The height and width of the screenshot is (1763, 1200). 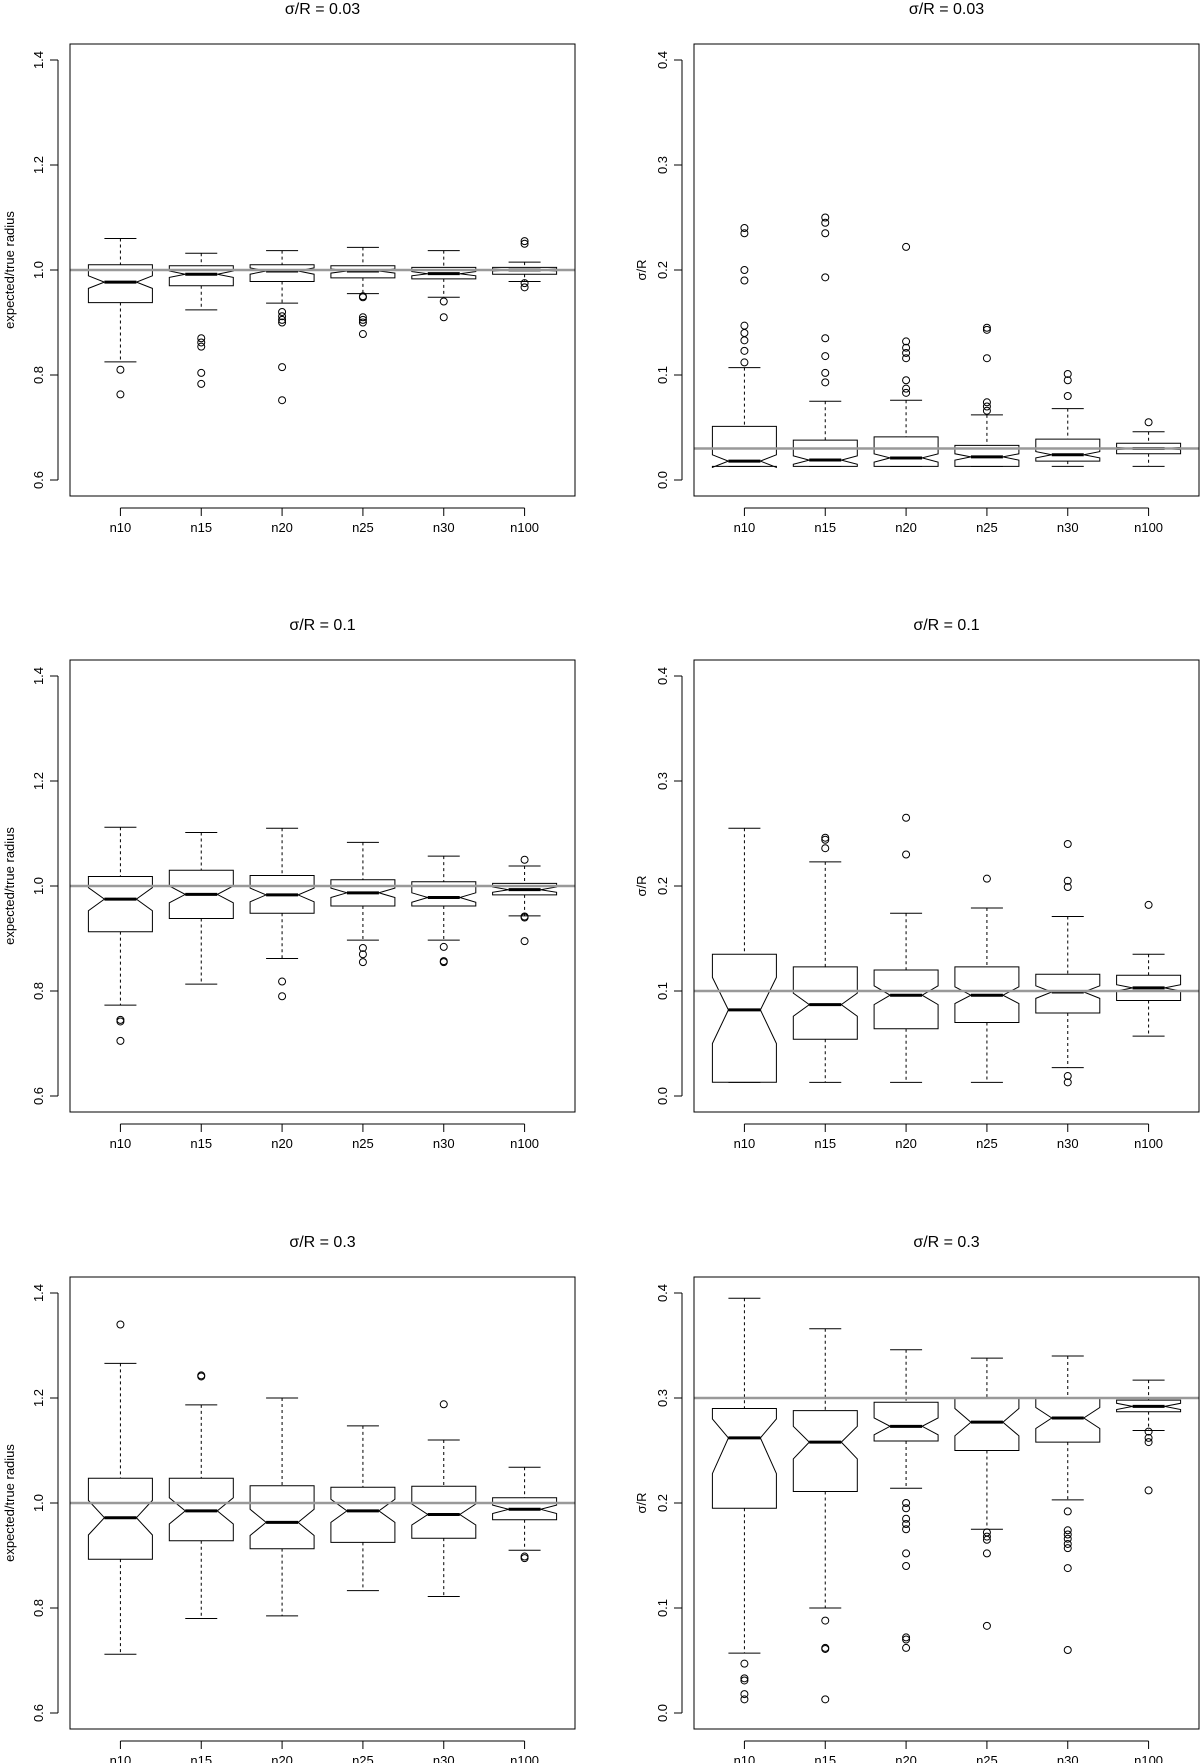 What do you see at coordinates (1068, 1143) in the screenshot?
I see `x-tick-label: n30` at bounding box center [1068, 1143].